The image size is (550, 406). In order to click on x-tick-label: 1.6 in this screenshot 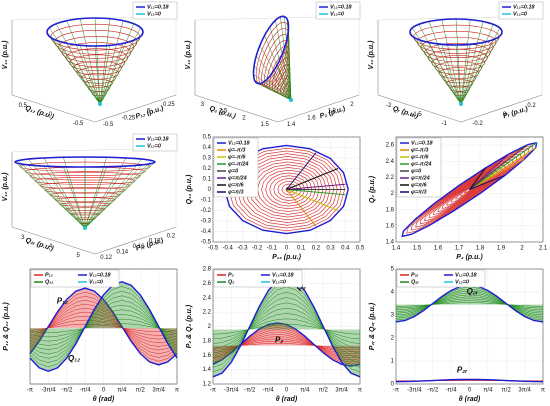, I will do `click(438, 249)`.